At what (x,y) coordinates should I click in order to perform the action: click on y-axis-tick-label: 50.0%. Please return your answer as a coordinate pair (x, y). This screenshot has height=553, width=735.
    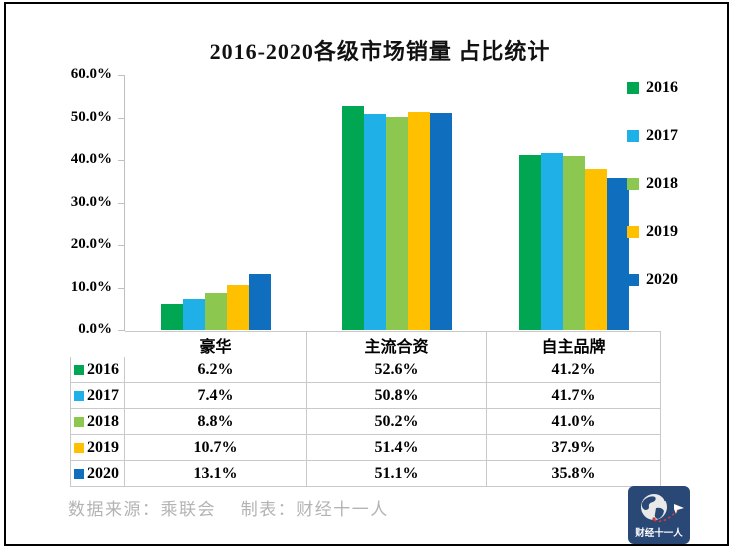
    Looking at the image, I should click on (91, 116).